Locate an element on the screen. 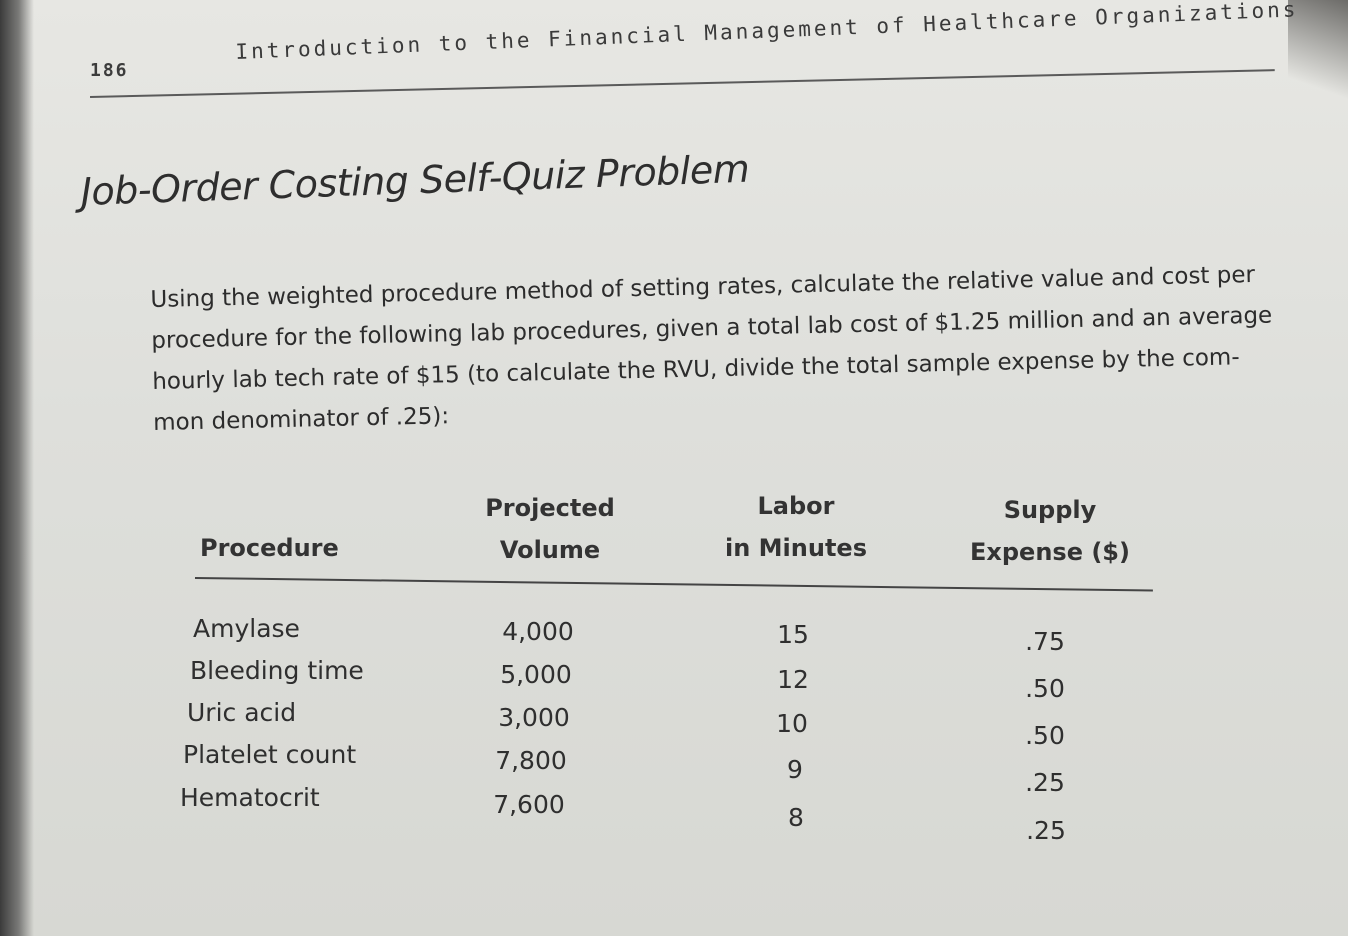 This screenshot has height=936, width=1348. header-volume: Projected Volume is located at coordinates (550, 529).